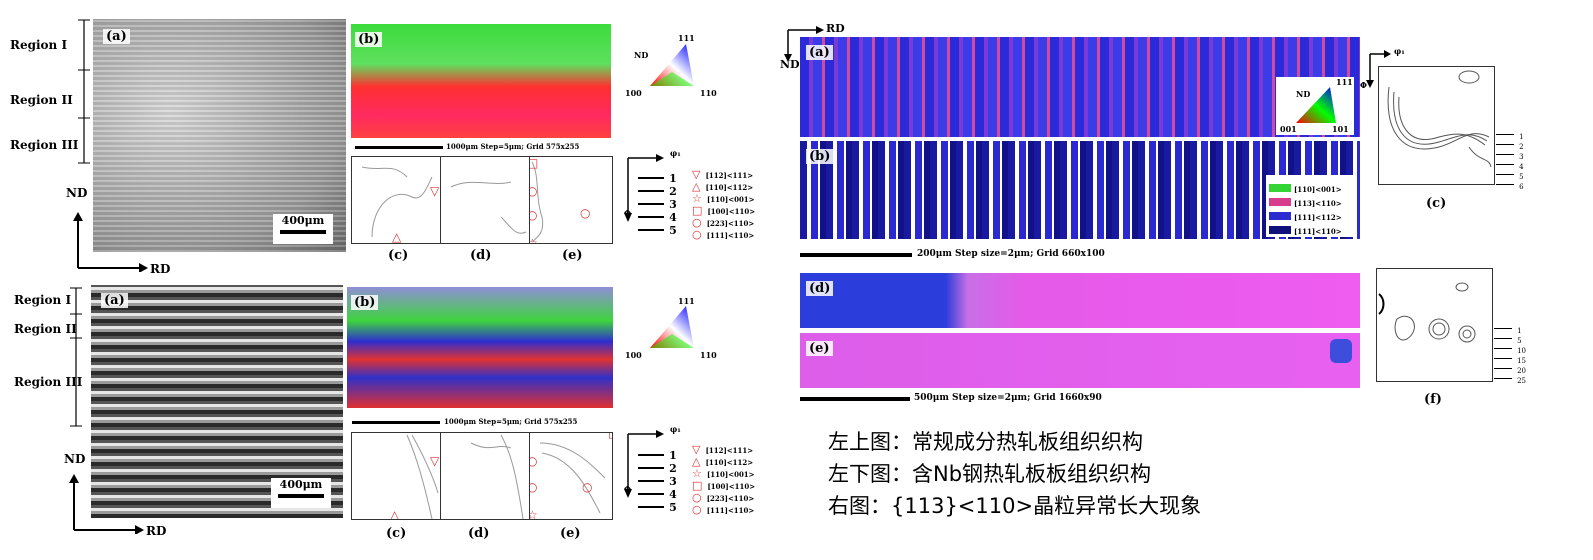 The image size is (1593, 560). I want to click on caption-line-3: 右图：{113}<110>晶粒异常长大现象, so click(1015, 506).